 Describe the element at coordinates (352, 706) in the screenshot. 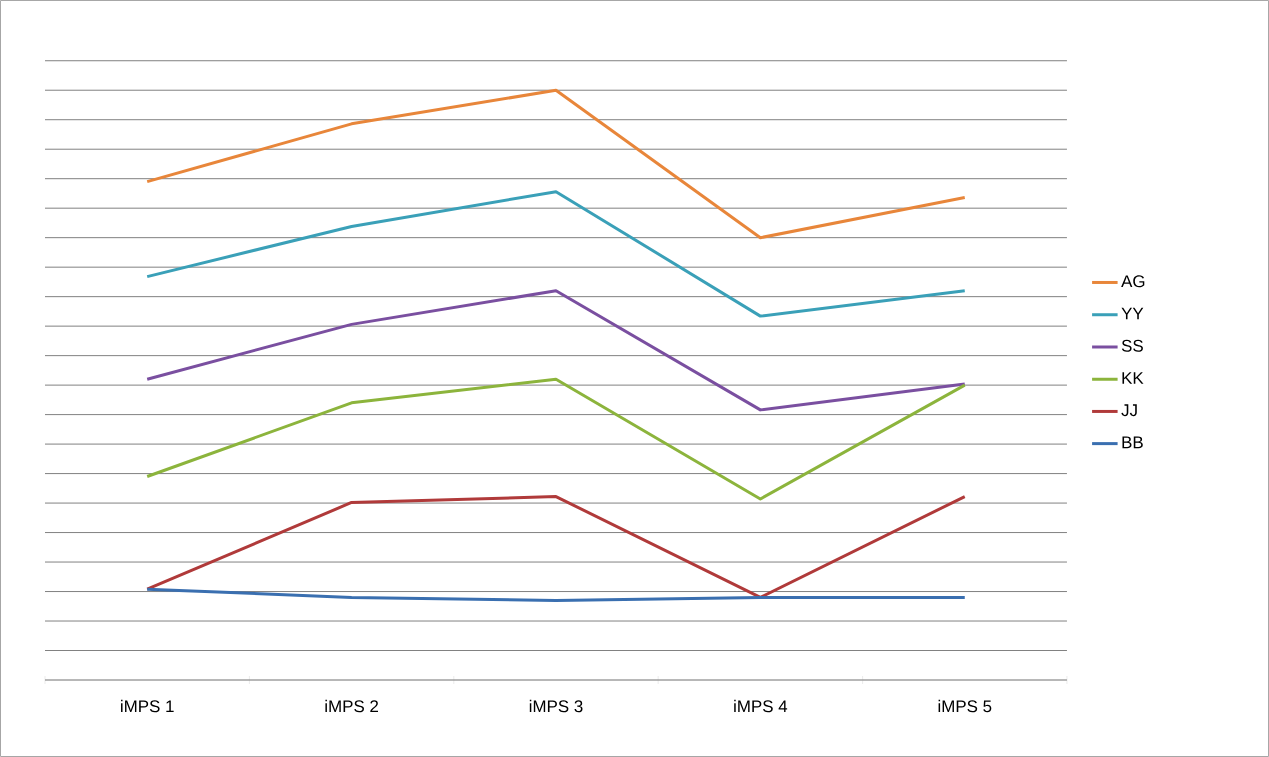

I see `x-tick-label: iMPS 2` at that location.